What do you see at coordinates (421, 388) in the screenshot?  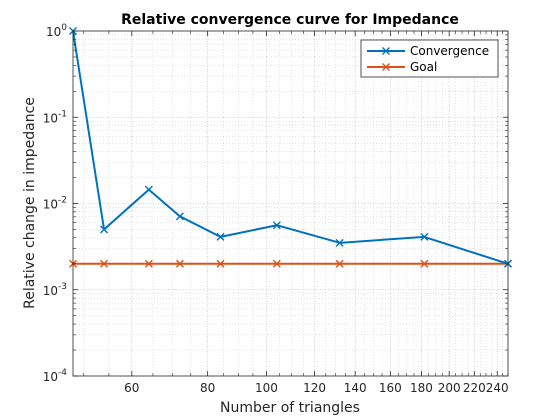 I see `x-tick-label: 180` at bounding box center [421, 388].